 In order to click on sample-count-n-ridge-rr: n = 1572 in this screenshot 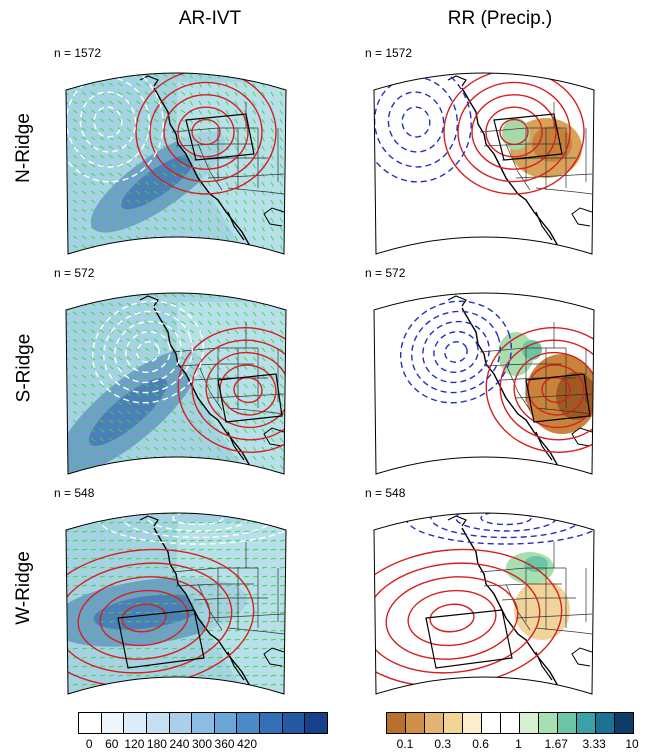, I will do `click(389, 53)`.